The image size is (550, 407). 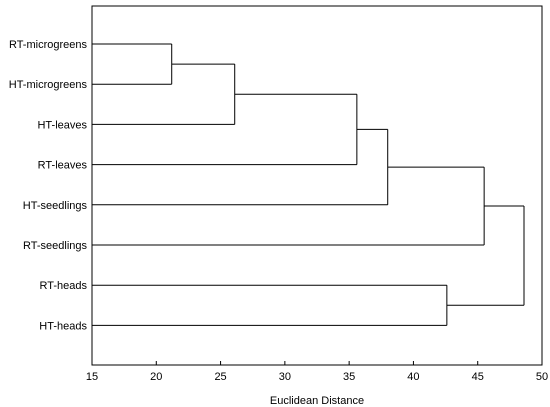 I want to click on x-tick-label: 20, so click(x=156, y=377).